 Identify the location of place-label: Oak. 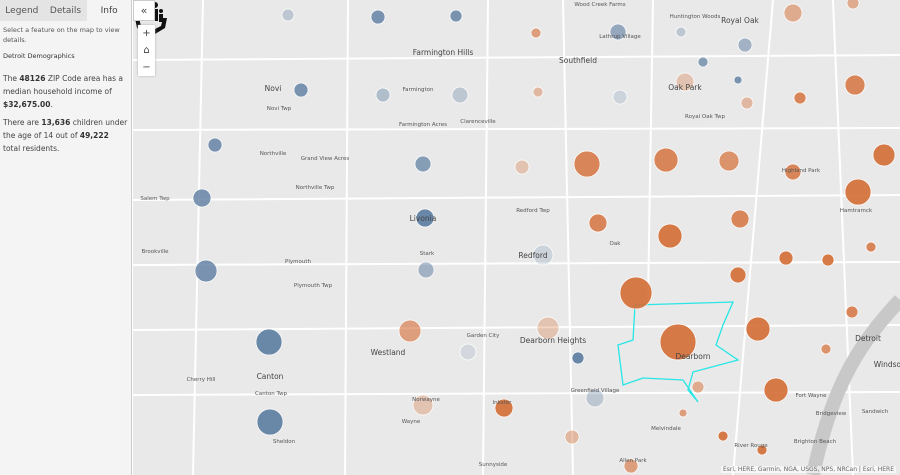
(615, 244).